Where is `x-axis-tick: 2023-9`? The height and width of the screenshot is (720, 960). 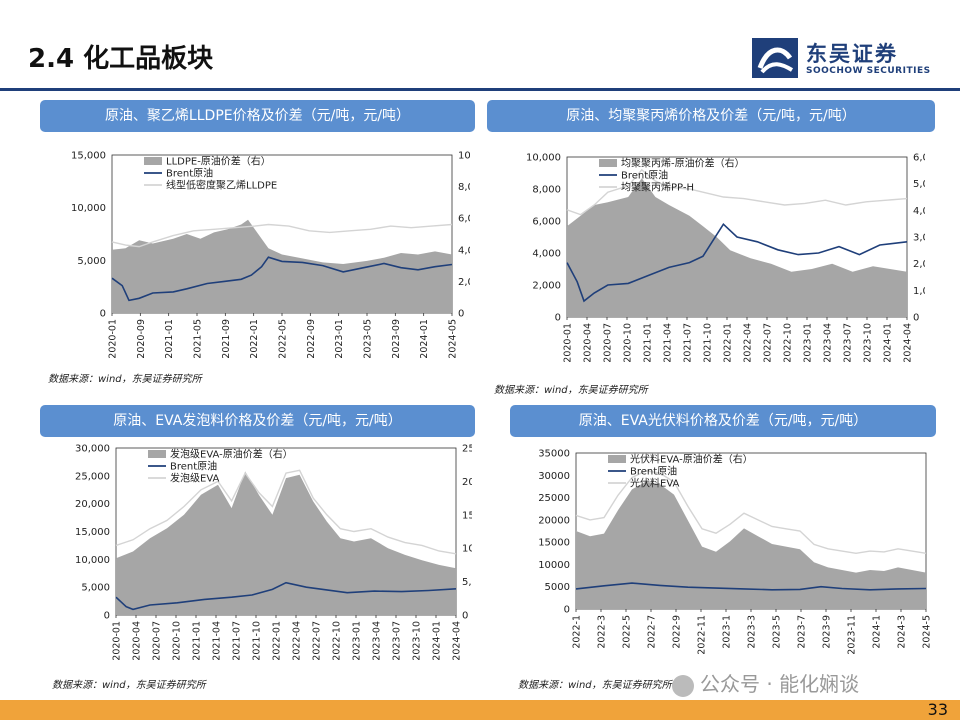
x-axis-tick: 2023-9 is located at coordinates (827, 632).